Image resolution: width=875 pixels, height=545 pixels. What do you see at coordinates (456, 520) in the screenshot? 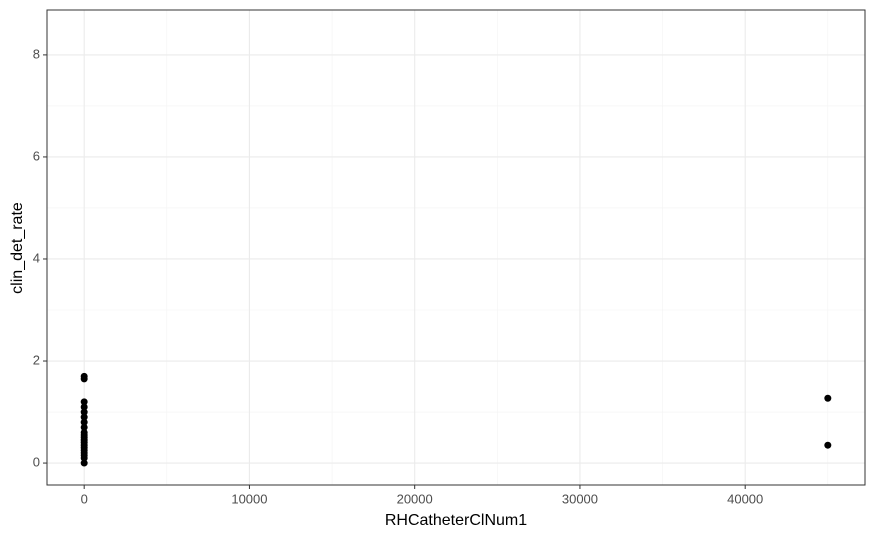
I see `x-axis-title: RHCatheterClNum1` at bounding box center [456, 520].